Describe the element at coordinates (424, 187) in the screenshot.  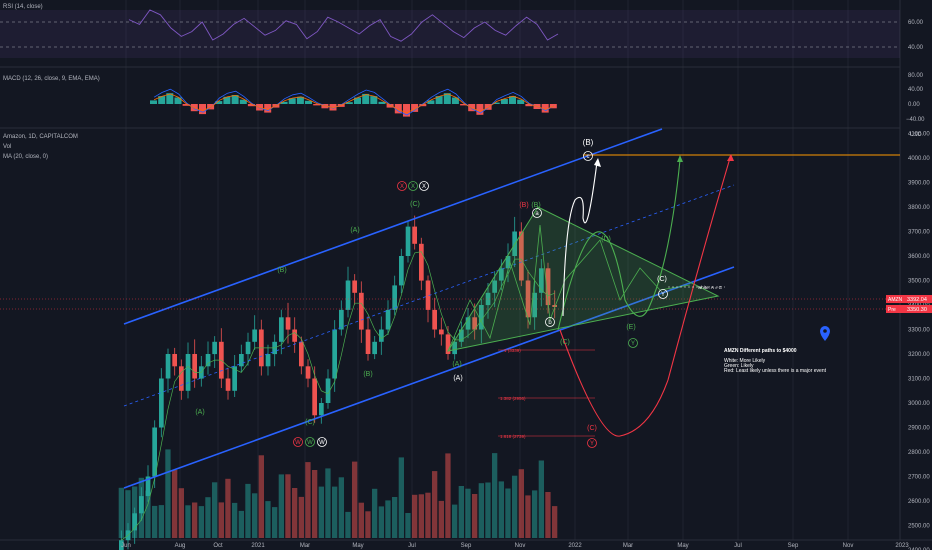
I see `wave-x-white: X` at that location.